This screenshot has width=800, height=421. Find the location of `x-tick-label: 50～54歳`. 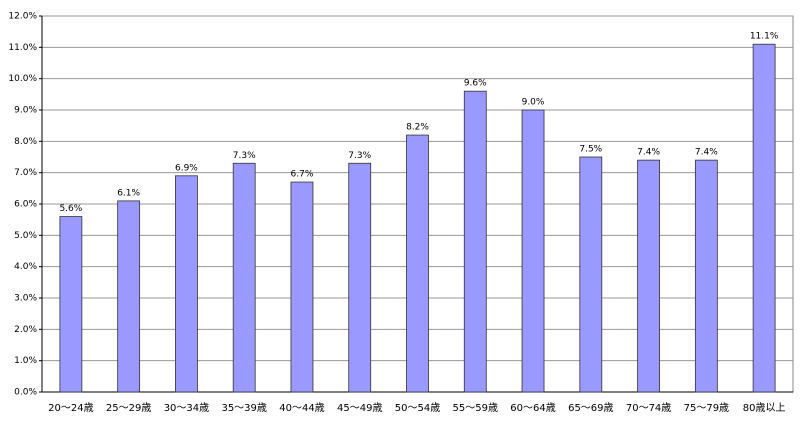

x-tick-label: 50～54歳 is located at coordinates (417, 408).